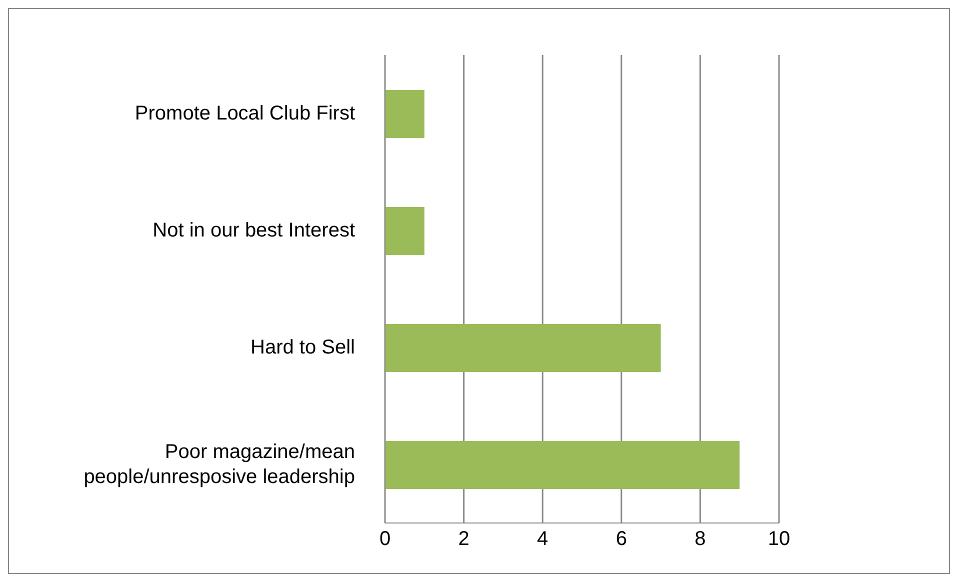 The width and height of the screenshot is (954, 576). What do you see at coordinates (245, 113) in the screenshot?
I see `y-tick-label: Promote Local Club First` at bounding box center [245, 113].